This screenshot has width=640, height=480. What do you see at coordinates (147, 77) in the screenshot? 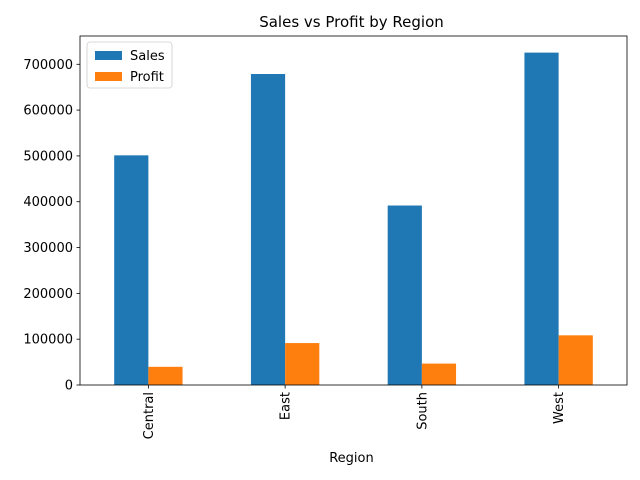
I see `legend-label-profit: Profit` at bounding box center [147, 77].